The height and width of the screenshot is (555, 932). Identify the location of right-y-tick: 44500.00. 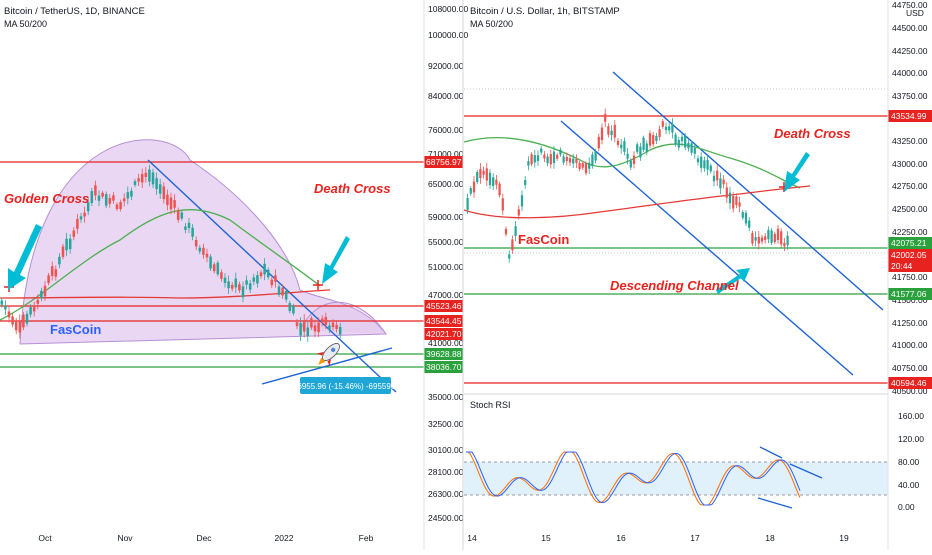
(910, 28).